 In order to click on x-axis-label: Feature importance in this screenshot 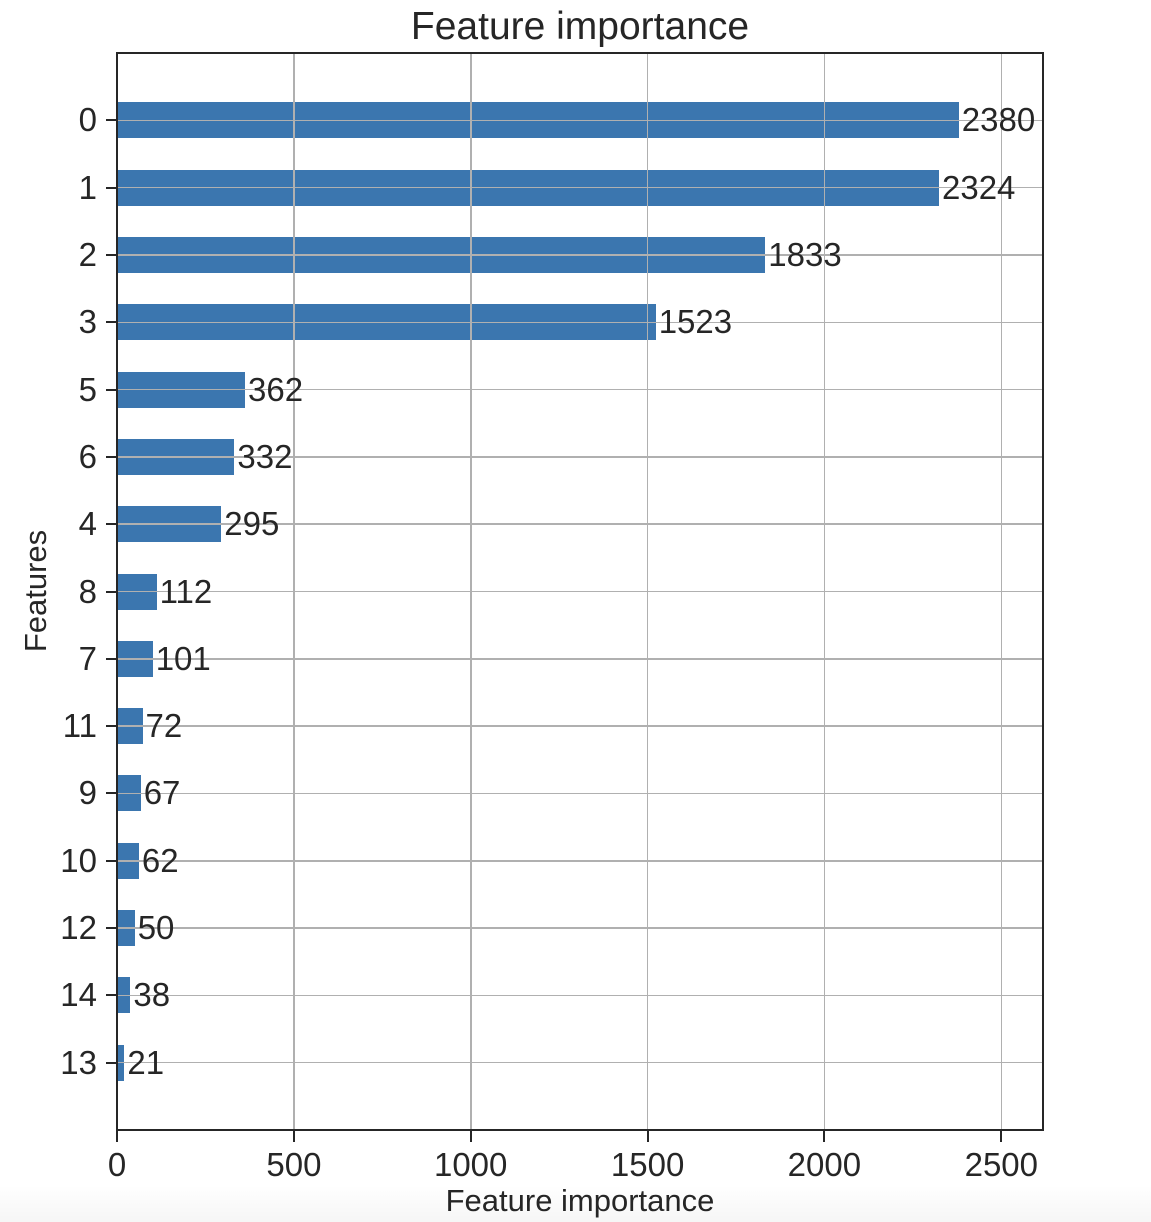, I will do `click(580, 1200)`.